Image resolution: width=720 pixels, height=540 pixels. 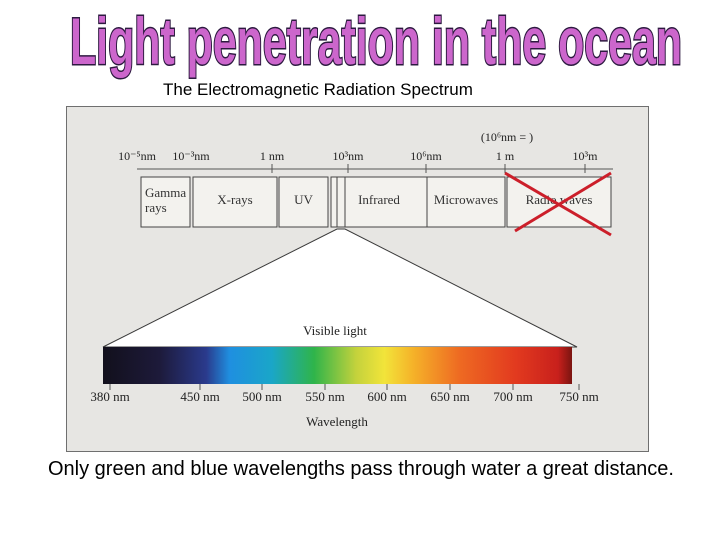 What do you see at coordinates (505, 156) in the screenshot?
I see `scale-label: 1 m` at bounding box center [505, 156].